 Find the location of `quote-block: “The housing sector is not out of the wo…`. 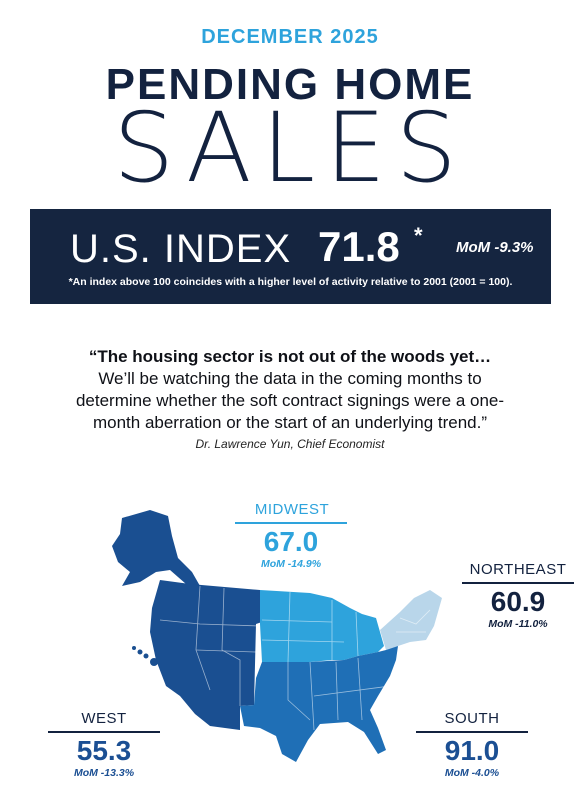

quote-block: “The housing sector is not out of the wo… is located at coordinates (290, 390).